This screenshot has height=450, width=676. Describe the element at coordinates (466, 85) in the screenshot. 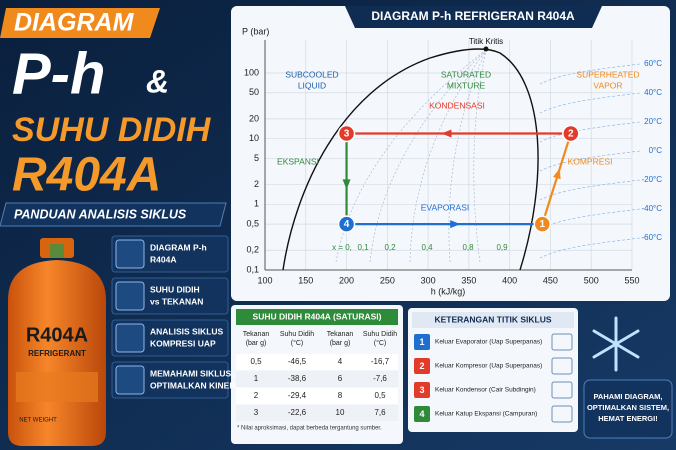

I see `region-label: MIXTURE` at that location.